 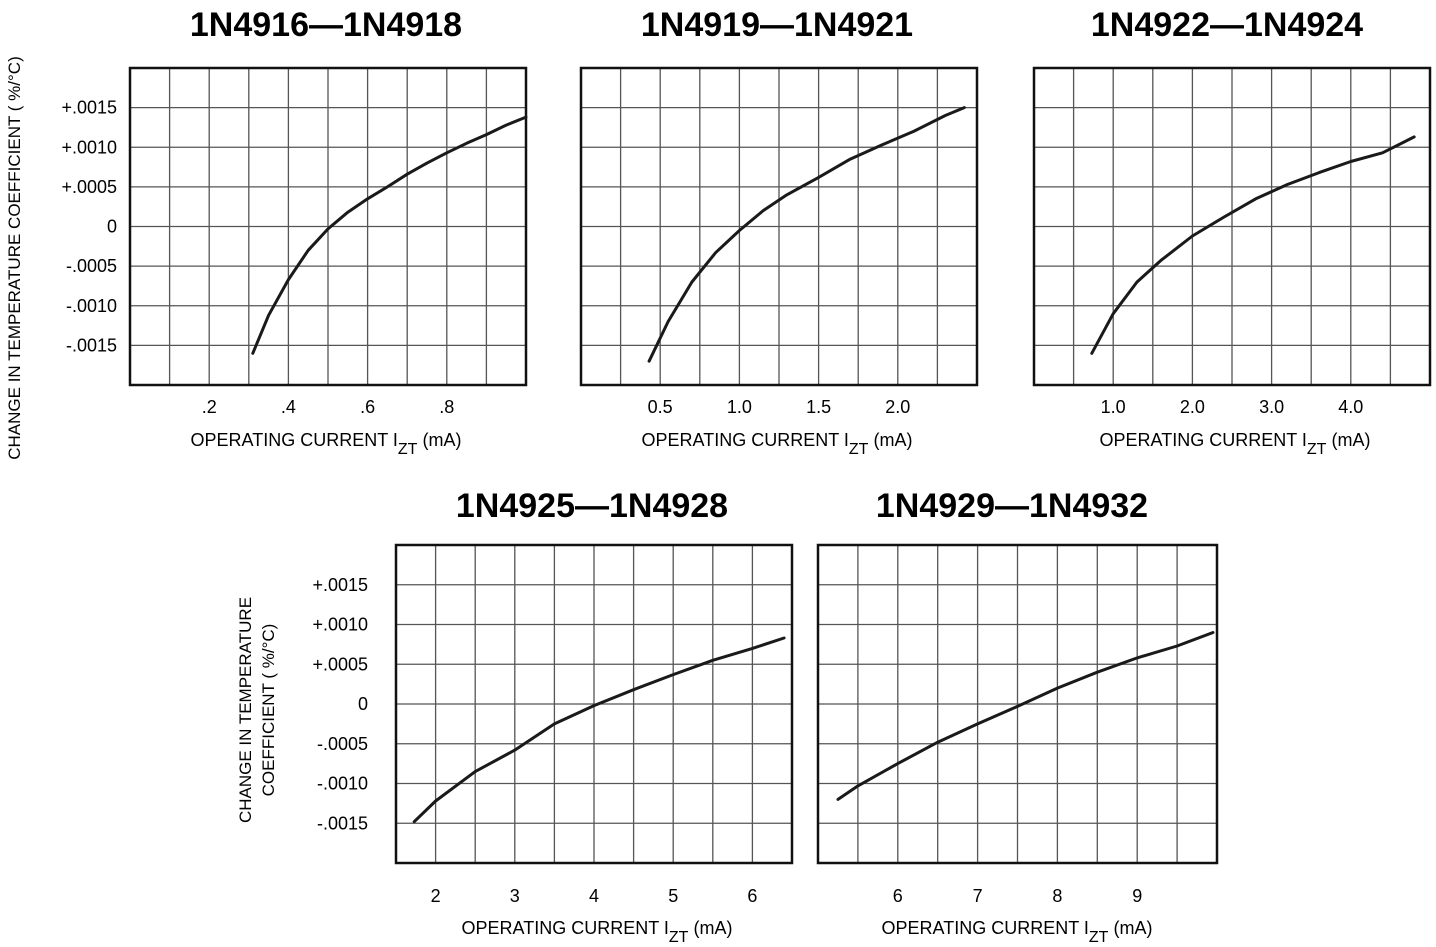 I want to click on x-tick-label: .4, so click(x=288, y=407).